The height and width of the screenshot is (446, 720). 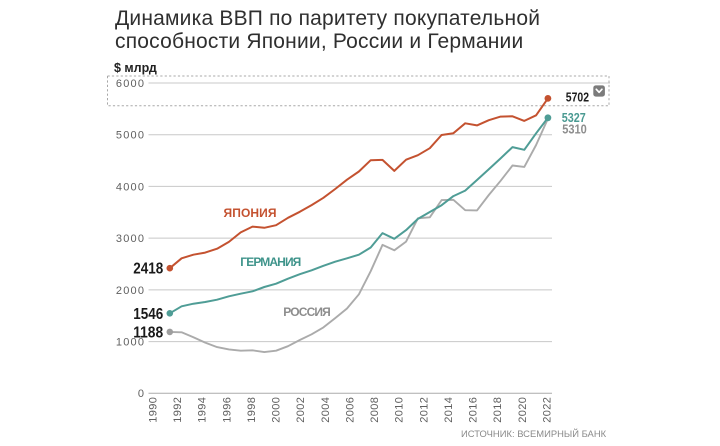 What do you see at coordinates (250, 213) in the screenshot?
I see `svg-text: ЯПОНИЯ` at bounding box center [250, 213].